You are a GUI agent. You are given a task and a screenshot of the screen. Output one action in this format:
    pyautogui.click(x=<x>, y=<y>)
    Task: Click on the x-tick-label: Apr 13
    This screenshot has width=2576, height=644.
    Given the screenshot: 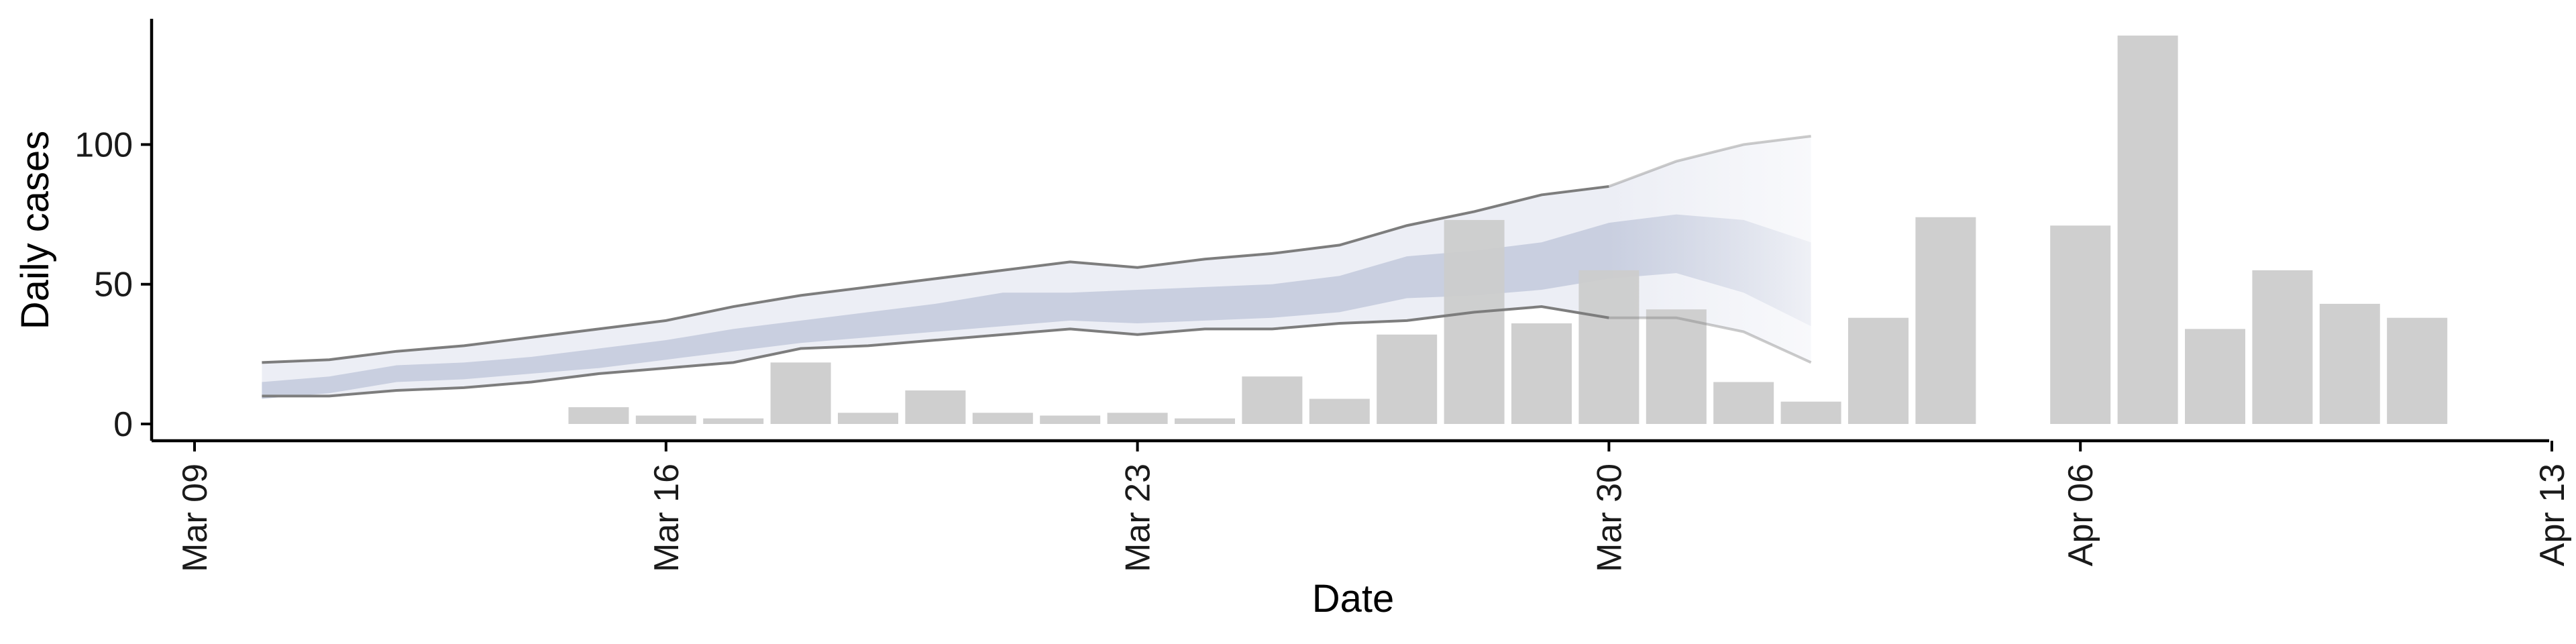 What is the action you would take?
    pyautogui.click(x=2552, y=515)
    